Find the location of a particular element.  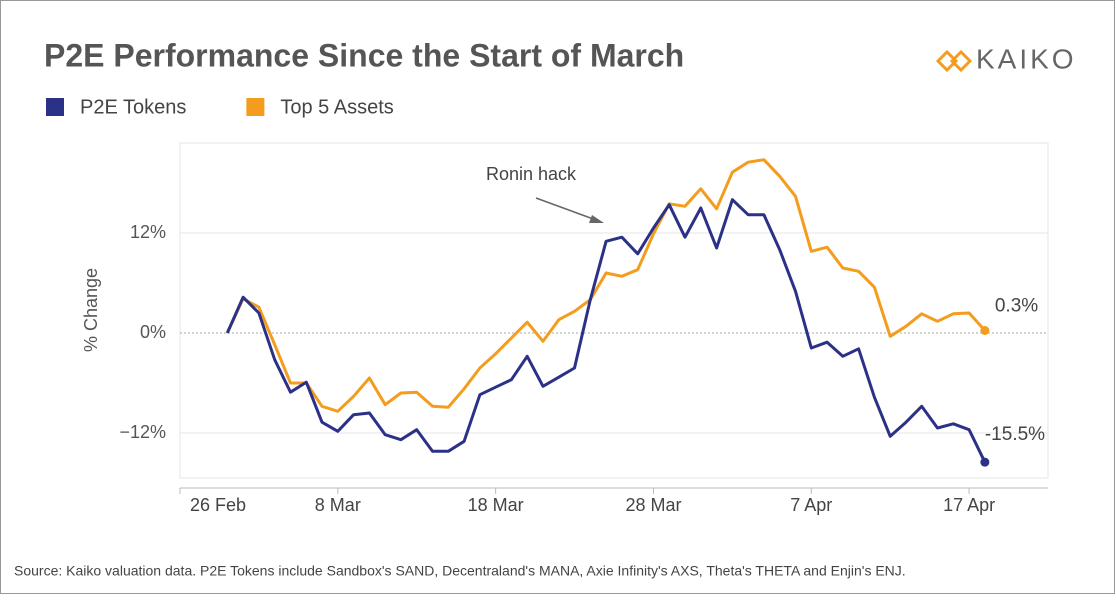

x-tick-label: 26 Feb is located at coordinates (218, 505).